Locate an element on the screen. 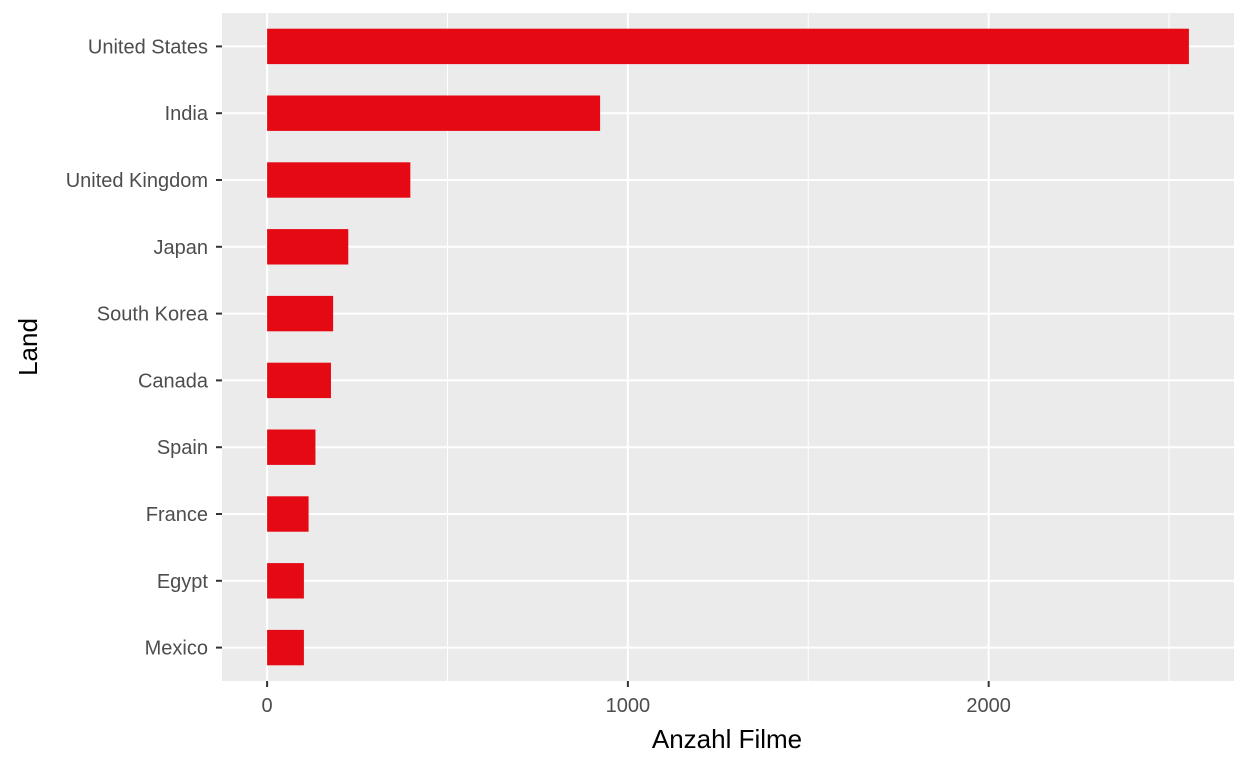  y-axis-title: Land is located at coordinates (28, 347).